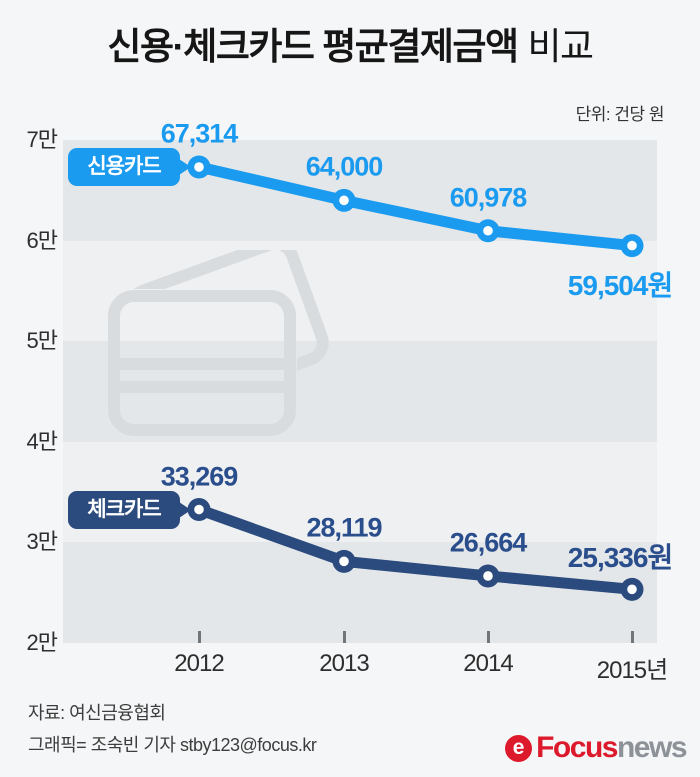  I want to click on data-value-label: 28,119, so click(344, 527).